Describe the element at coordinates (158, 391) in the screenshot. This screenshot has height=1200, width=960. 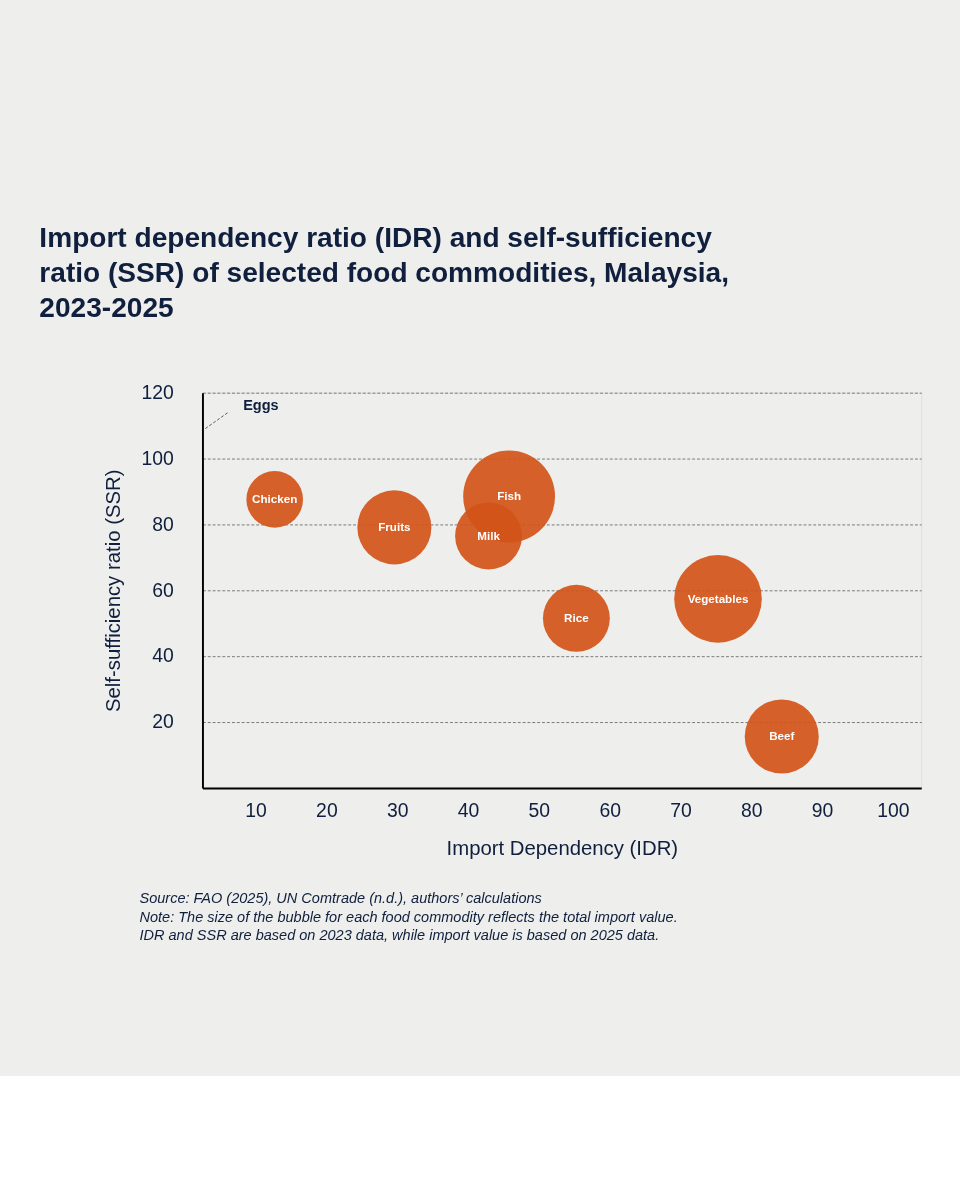
I see `y-tick-label: 120` at that location.